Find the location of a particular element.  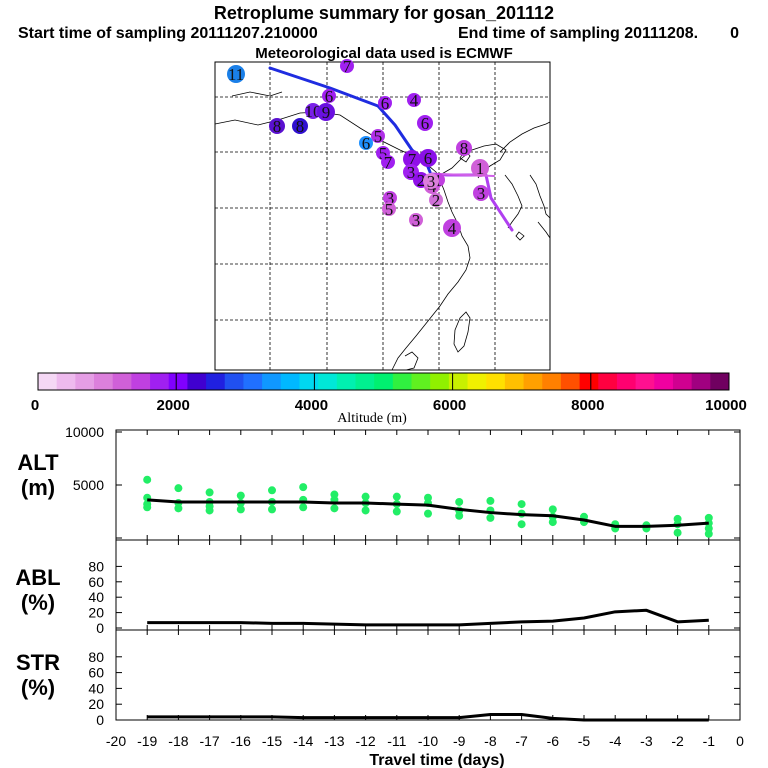

y-tick-label: 40 is located at coordinates (96, 688).